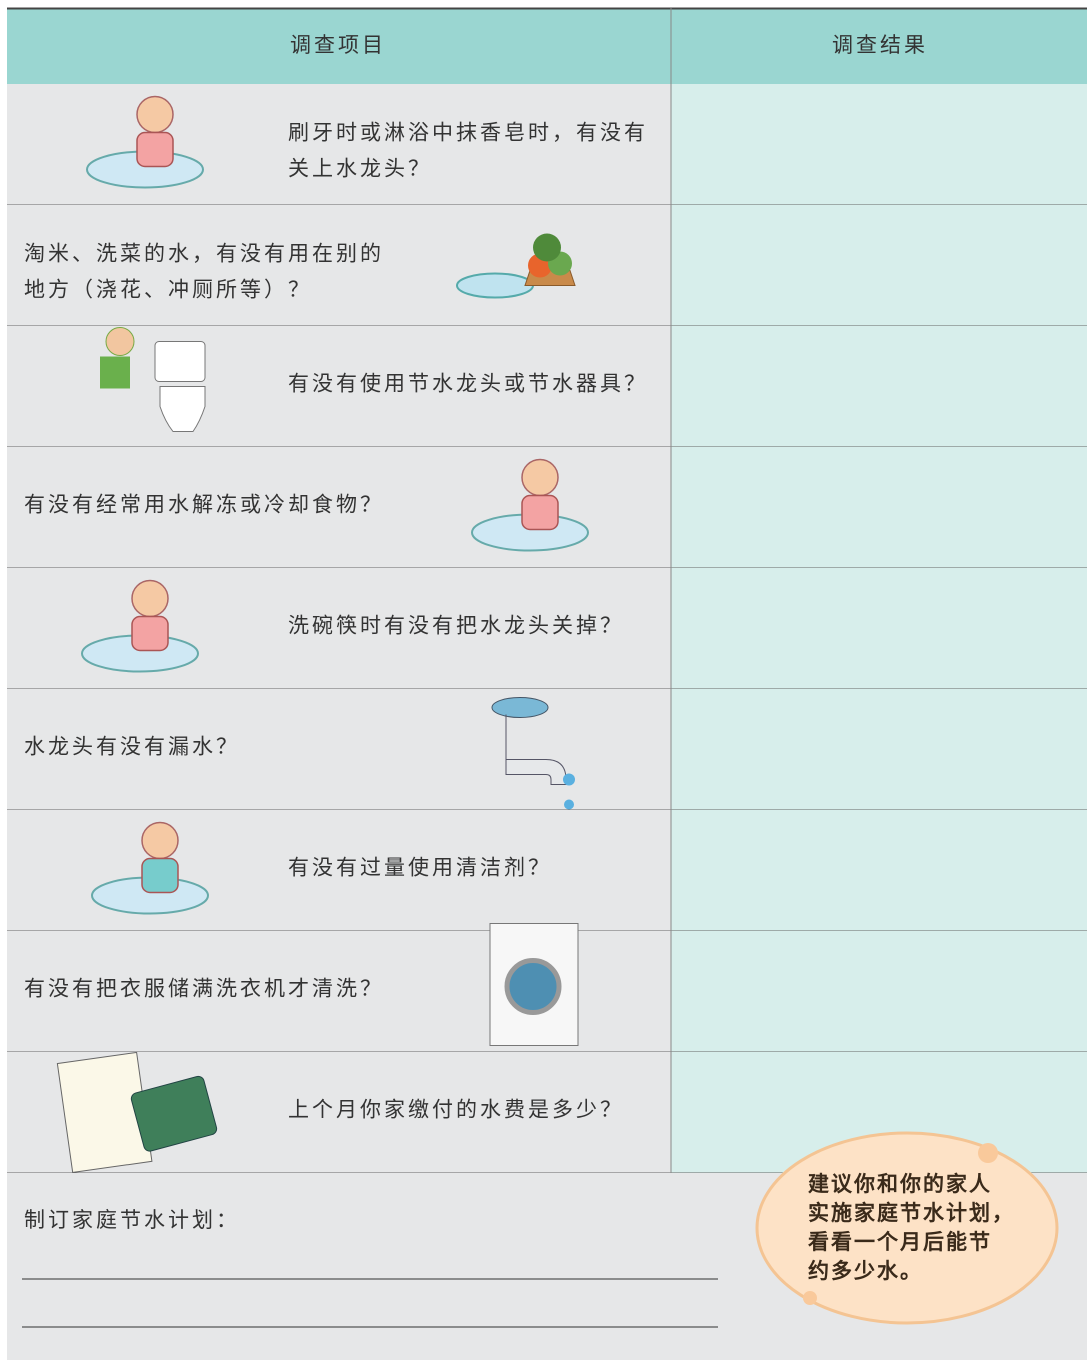 The image size is (1087, 1360). I want to click on tip-line: 看看一个月后能节, so click(900, 1242).